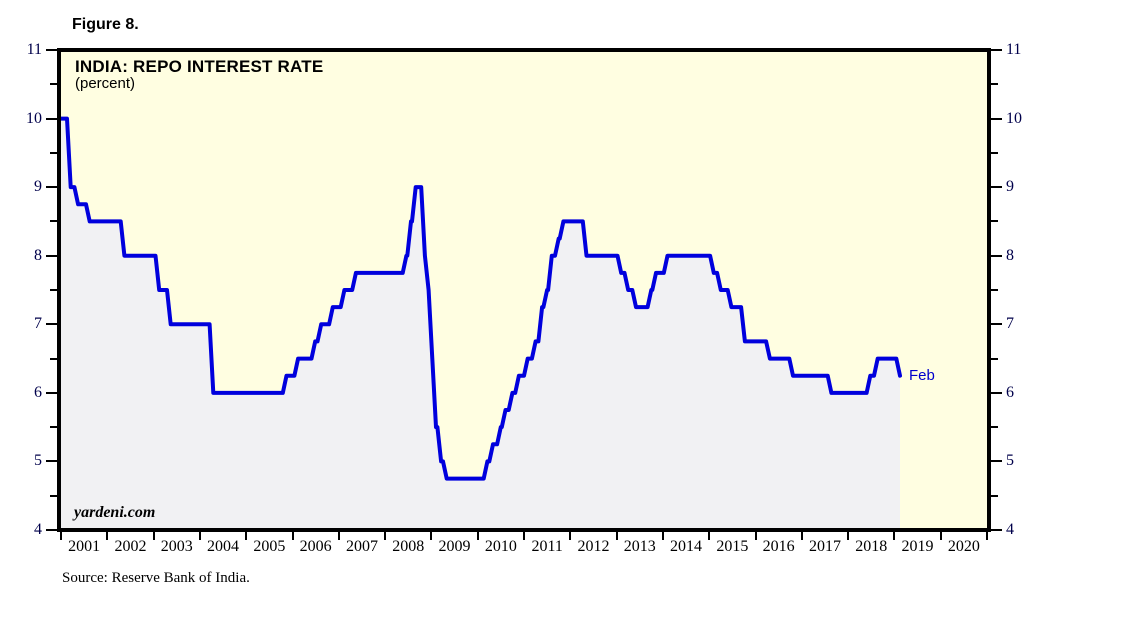 This screenshot has width=1138, height=621. Describe the element at coordinates (176, 546) in the screenshot. I see `x-tick-label: 2003` at that location.